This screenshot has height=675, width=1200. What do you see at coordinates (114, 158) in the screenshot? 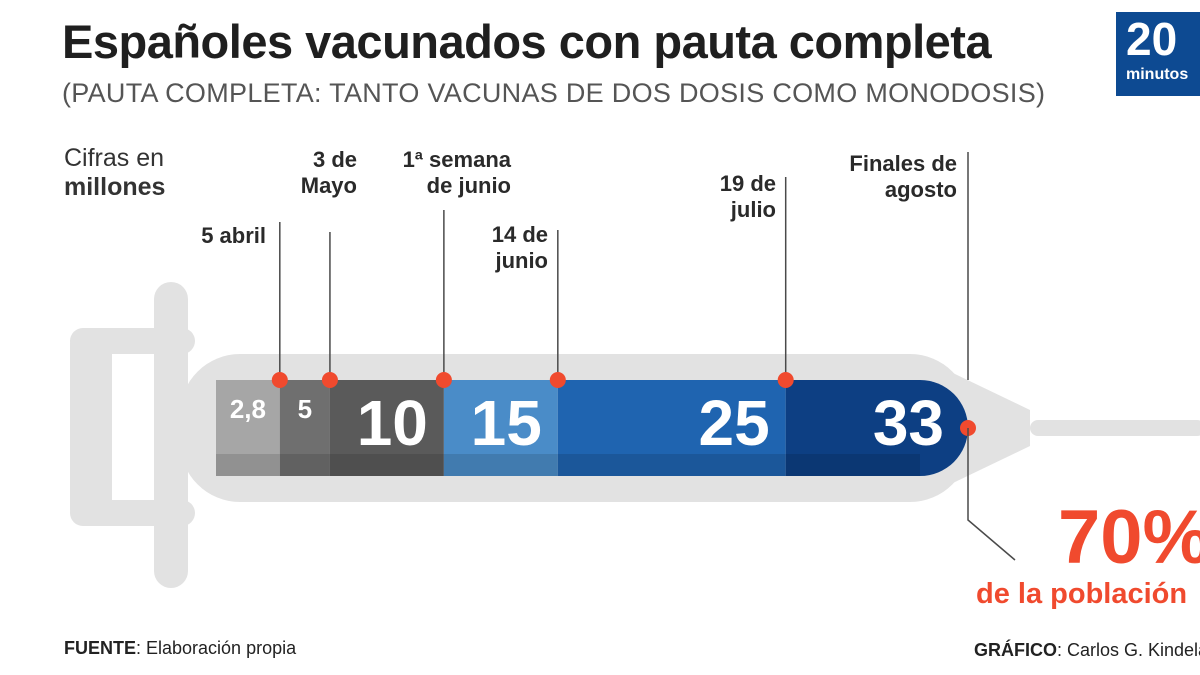
I see `unit-note-line1: Cifras en` at bounding box center [114, 158].